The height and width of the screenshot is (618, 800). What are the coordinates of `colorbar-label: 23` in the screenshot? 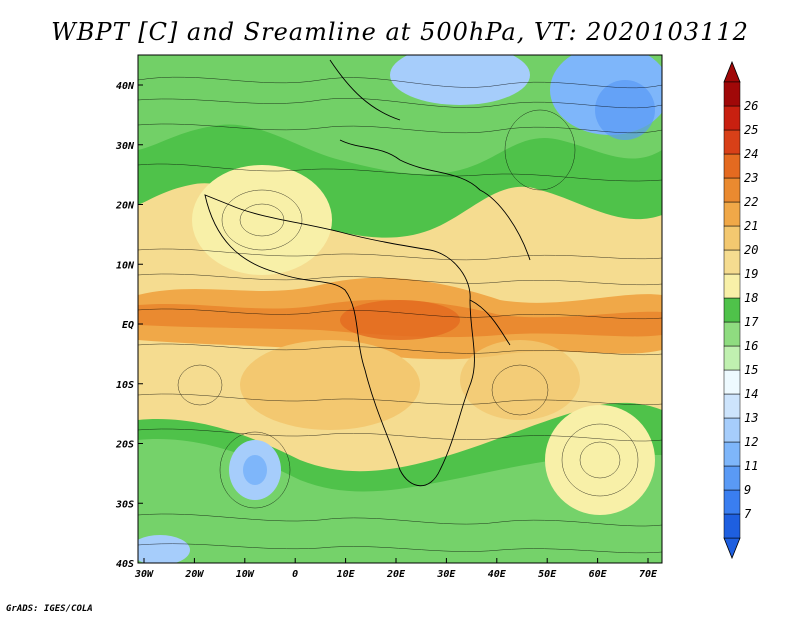 It's located at (751, 178).